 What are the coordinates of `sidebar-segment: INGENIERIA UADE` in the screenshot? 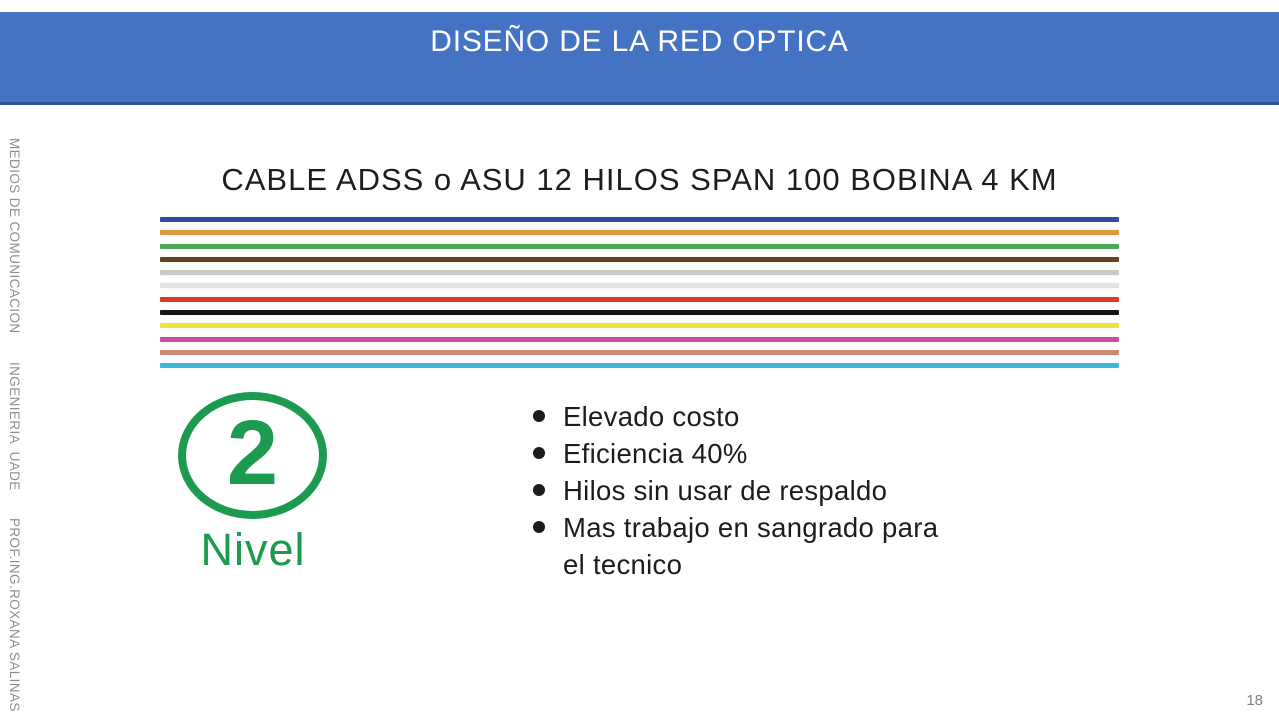 It's located at (14, 426).